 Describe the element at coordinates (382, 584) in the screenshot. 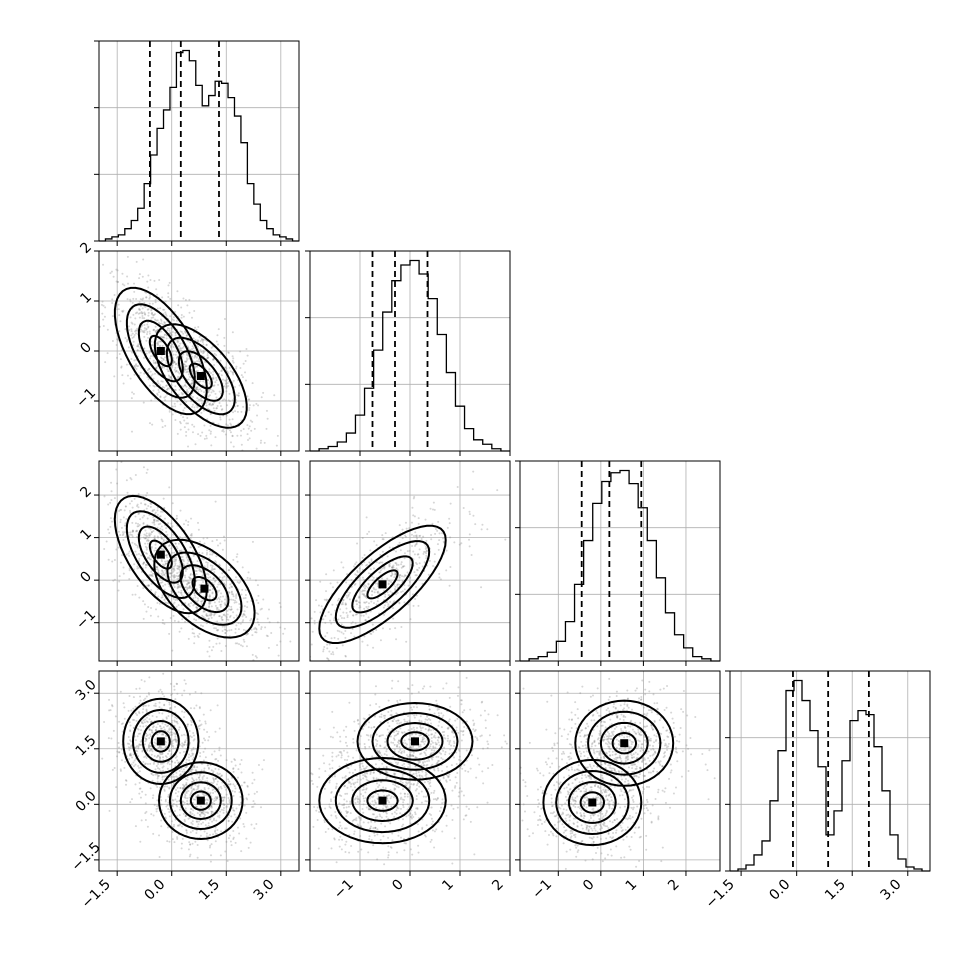

I see `density-contour` at that location.